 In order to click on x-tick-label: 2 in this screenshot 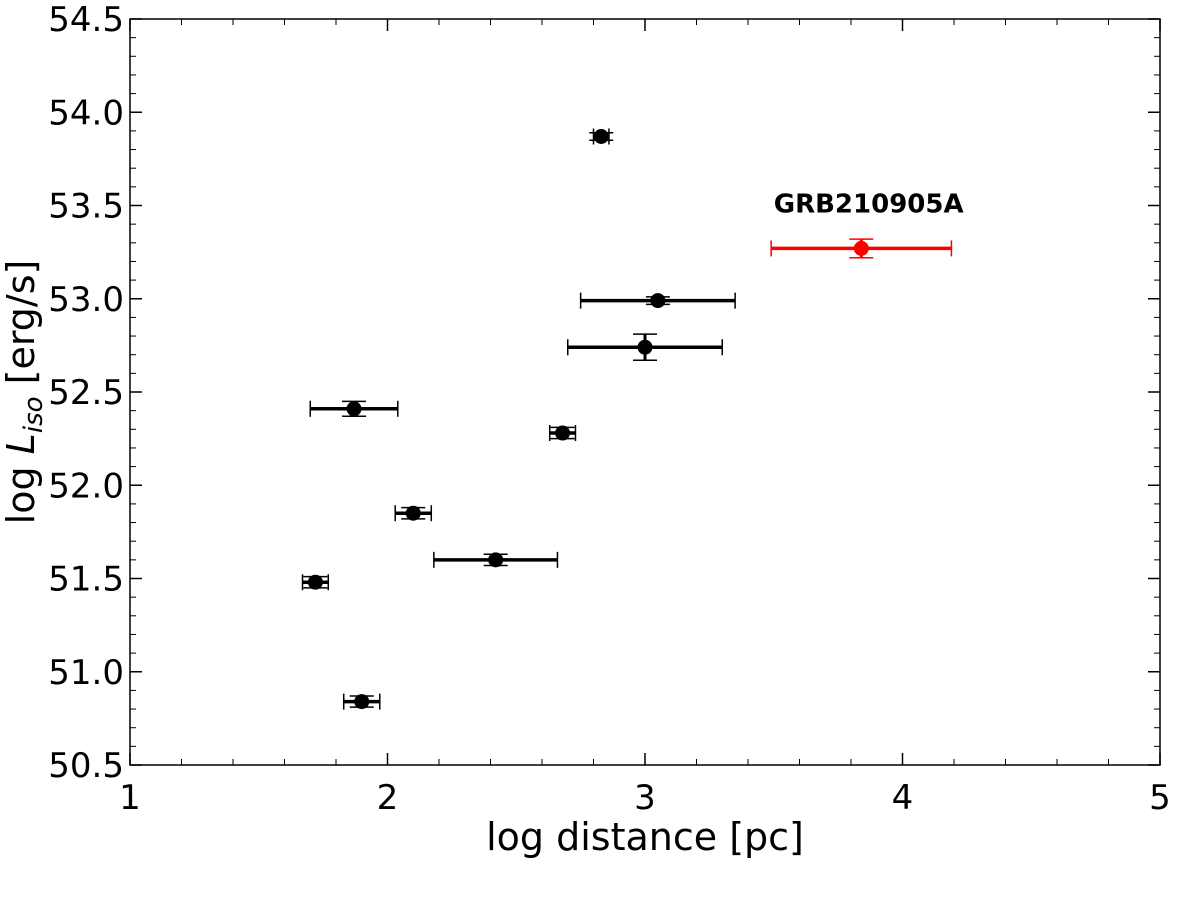, I will do `click(388, 798)`.